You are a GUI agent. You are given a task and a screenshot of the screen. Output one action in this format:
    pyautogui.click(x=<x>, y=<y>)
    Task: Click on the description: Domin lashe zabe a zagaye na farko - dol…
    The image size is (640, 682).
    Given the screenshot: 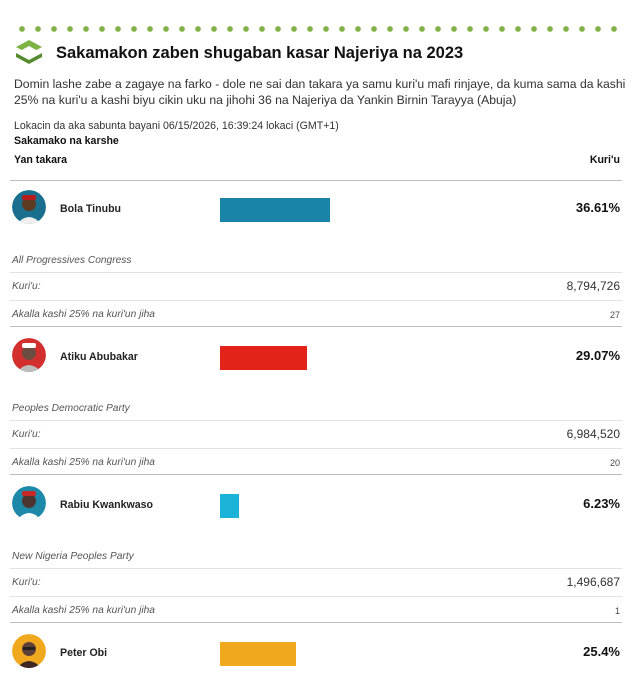 What is the action you would take?
    pyautogui.click(x=320, y=92)
    